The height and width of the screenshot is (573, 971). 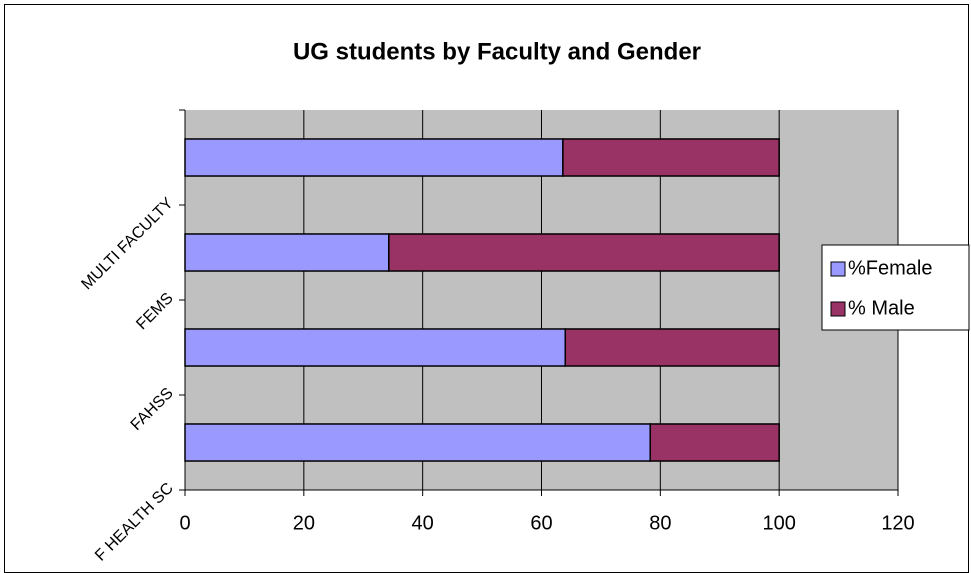 I want to click on chart-title: UG students by Faculty and Gender, so click(x=497, y=51).